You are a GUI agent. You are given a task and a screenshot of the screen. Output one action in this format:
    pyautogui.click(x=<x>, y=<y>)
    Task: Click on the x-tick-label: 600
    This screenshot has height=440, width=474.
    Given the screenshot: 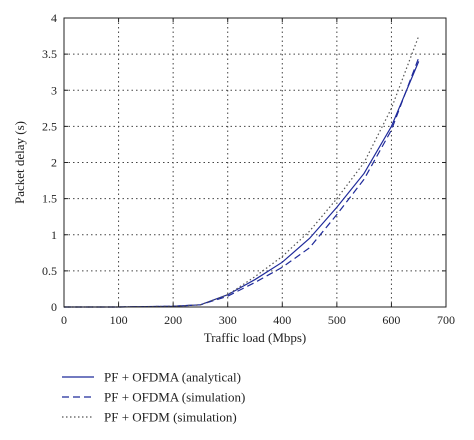 What is the action you would take?
    pyautogui.click(x=391, y=320)
    